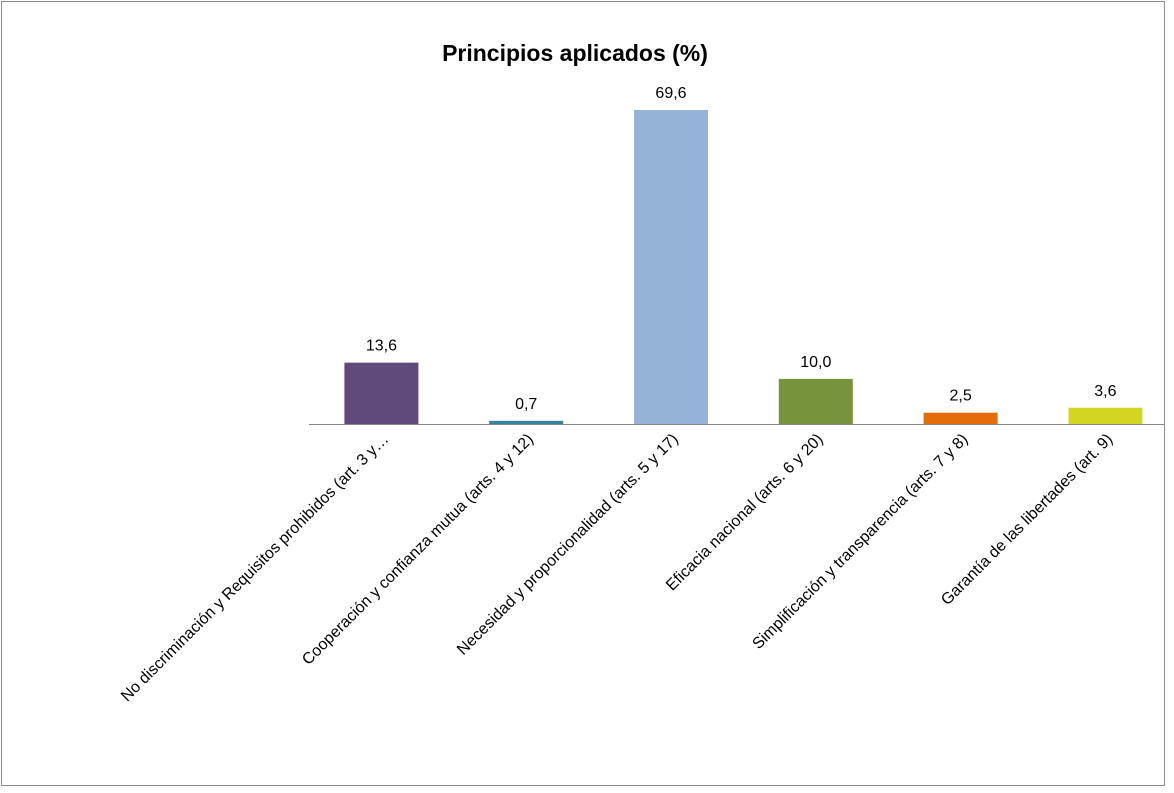  I want to click on data-label: 13,6, so click(381, 346).